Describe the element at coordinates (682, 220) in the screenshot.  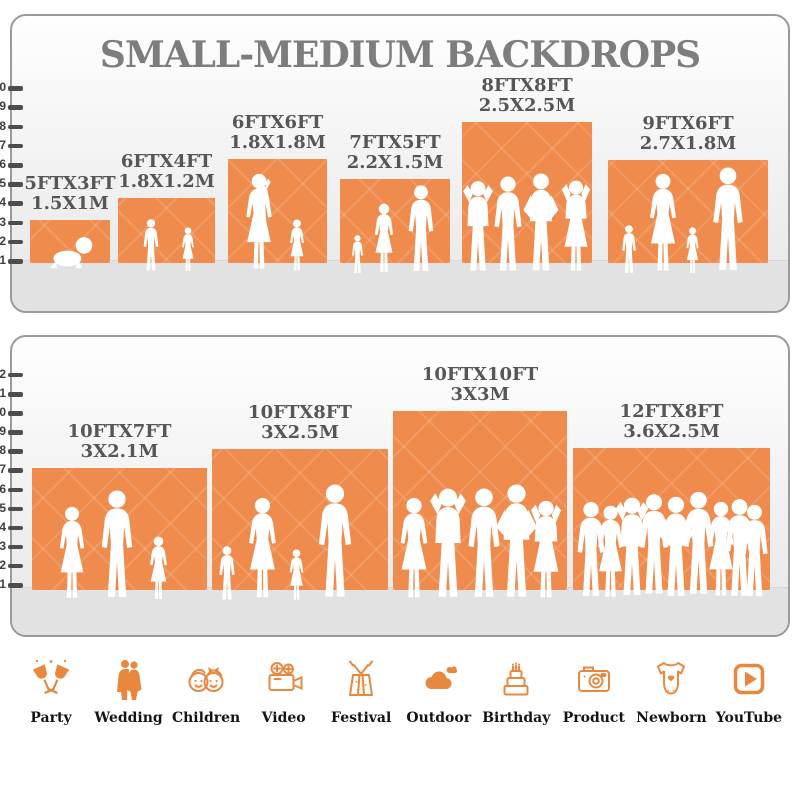
I see `silhouette-family-of-four` at that location.